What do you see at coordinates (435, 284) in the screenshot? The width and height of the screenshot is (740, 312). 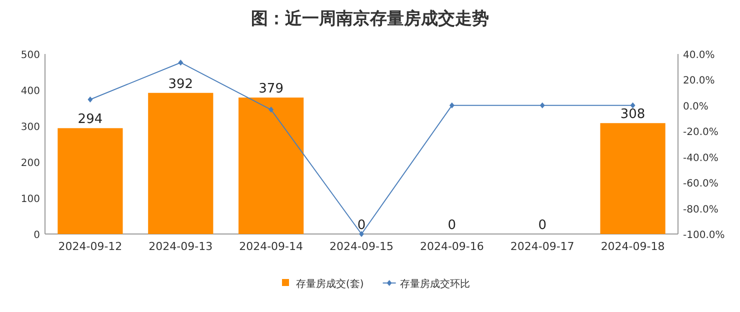 I see `legend-label: 存量房成交环比` at bounding box center [435, 284].